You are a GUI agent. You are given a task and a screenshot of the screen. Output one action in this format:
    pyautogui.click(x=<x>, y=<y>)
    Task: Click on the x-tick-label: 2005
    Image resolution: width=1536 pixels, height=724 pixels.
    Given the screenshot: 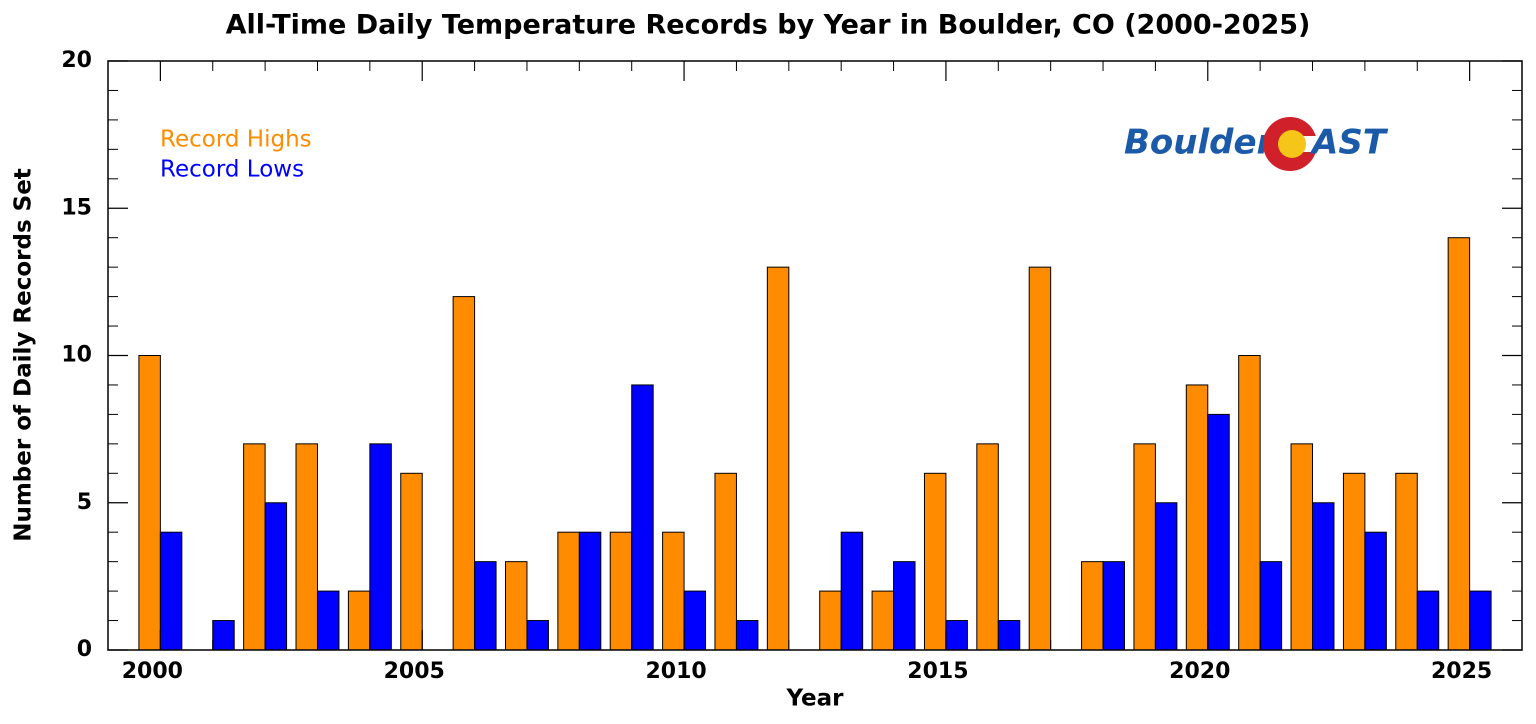 What is the action you would take?
    pyautogui.click(x=414, y=671)
    